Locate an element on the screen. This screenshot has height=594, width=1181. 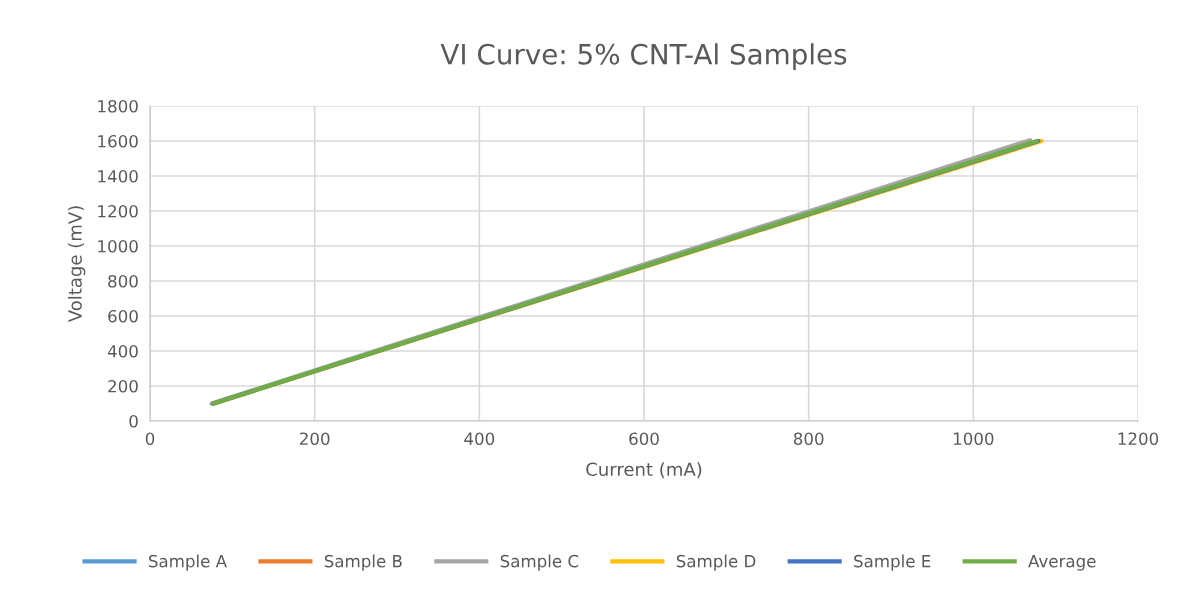
x-tick-label: 0 is located at coordinates (150, 439).